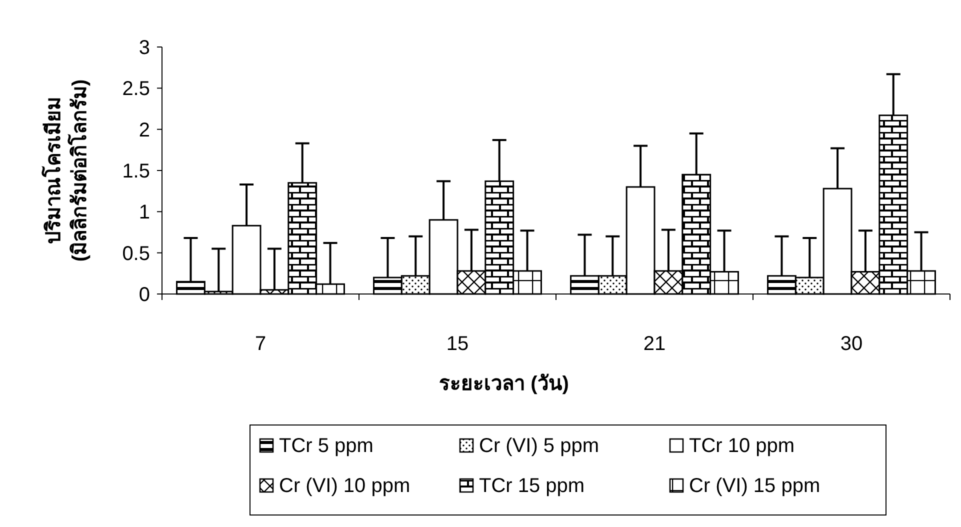  I want to click on legend-label: TCr 5 ppm, so click(326, 446).